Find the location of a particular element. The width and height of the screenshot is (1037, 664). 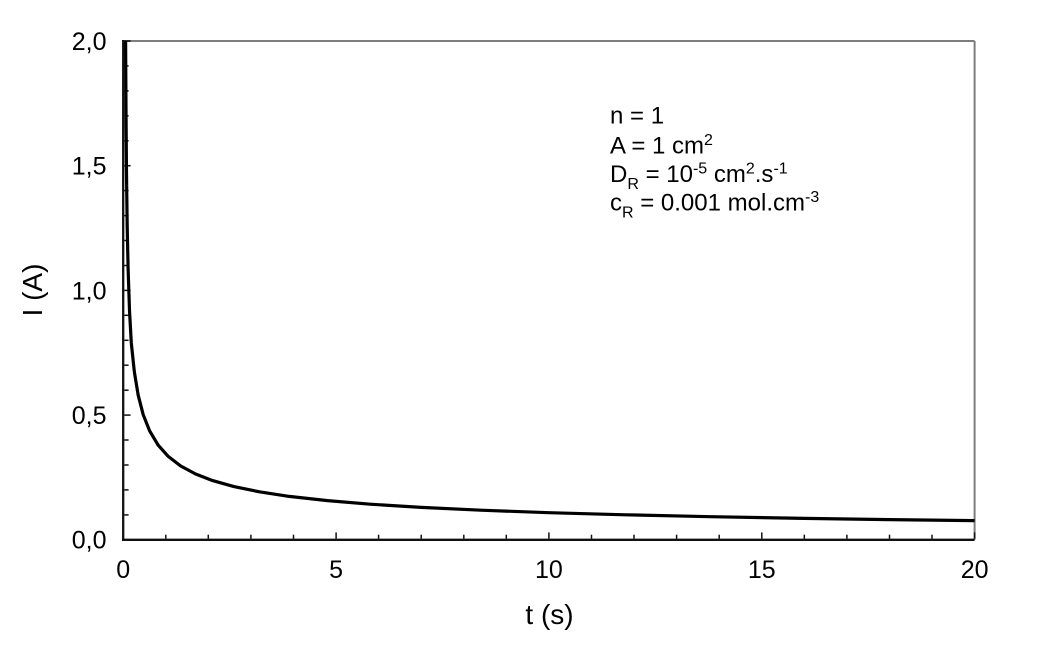

svg-text: I (A) is located at coordinates (32, 290).